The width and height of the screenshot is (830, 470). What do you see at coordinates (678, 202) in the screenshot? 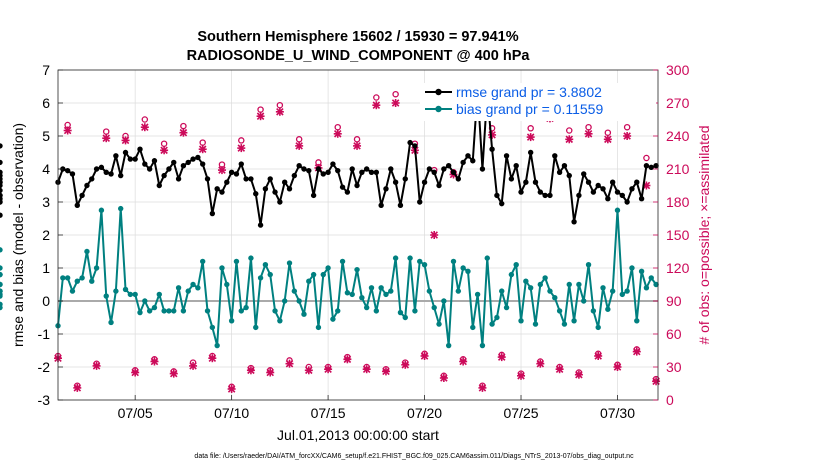
I see `y-right-tick-label: 180` at bounding box center [678, 202].